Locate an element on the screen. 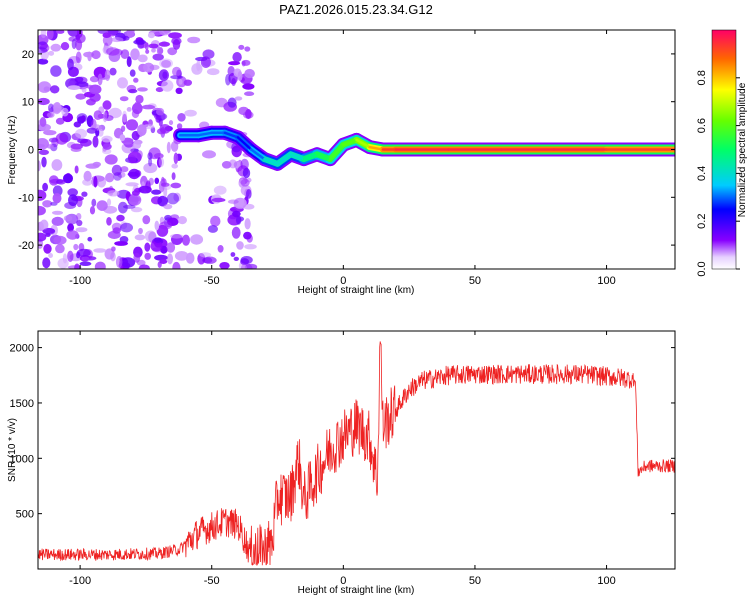 Image resolution: width=750 pixels, height=605 pixels. x-tick-label: 50 is located at coordinates (475, 281).